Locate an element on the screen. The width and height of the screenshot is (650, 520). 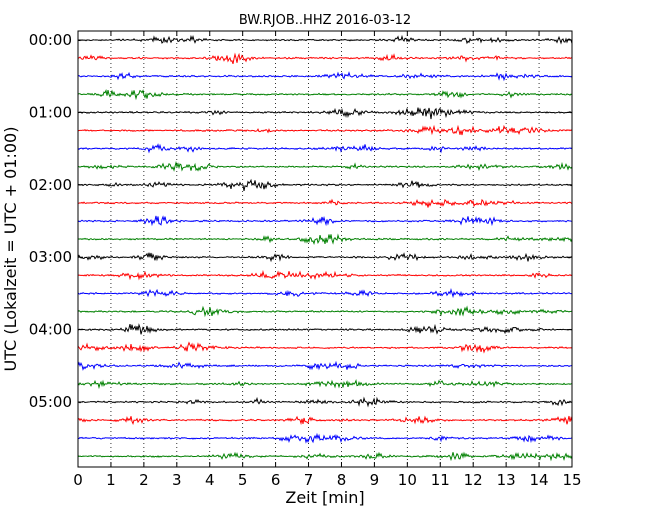
x-tick-label: 0 is located at coordinates (78, 480).